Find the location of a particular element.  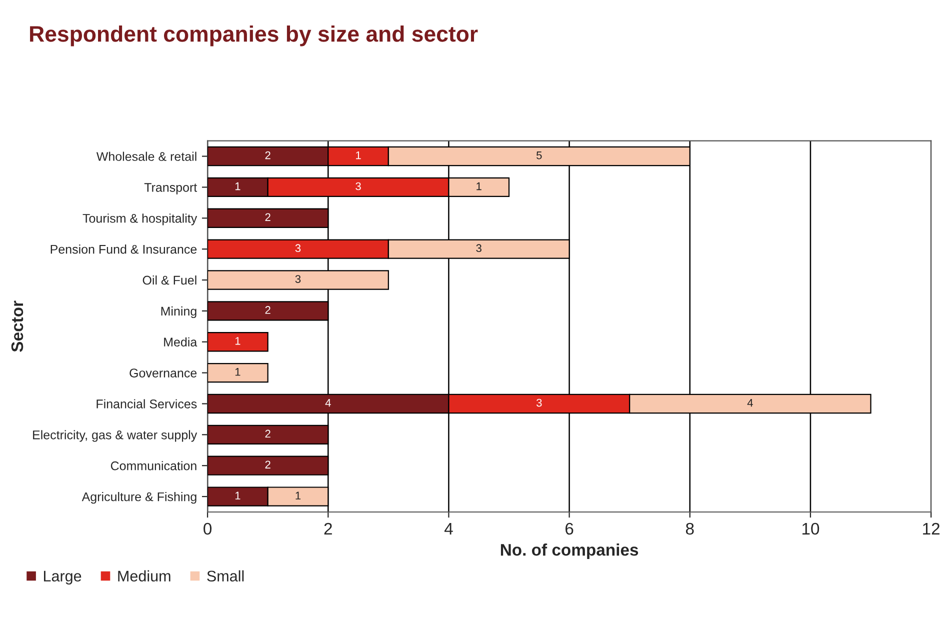

x-axis-title: No. of companies is located at coordinates (569, 552).